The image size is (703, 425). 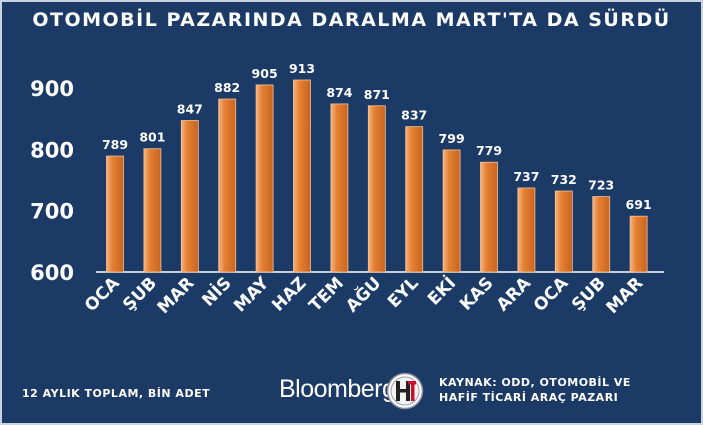 I want to click on x-tick-label: EKİ, so click(x=442, y=291).